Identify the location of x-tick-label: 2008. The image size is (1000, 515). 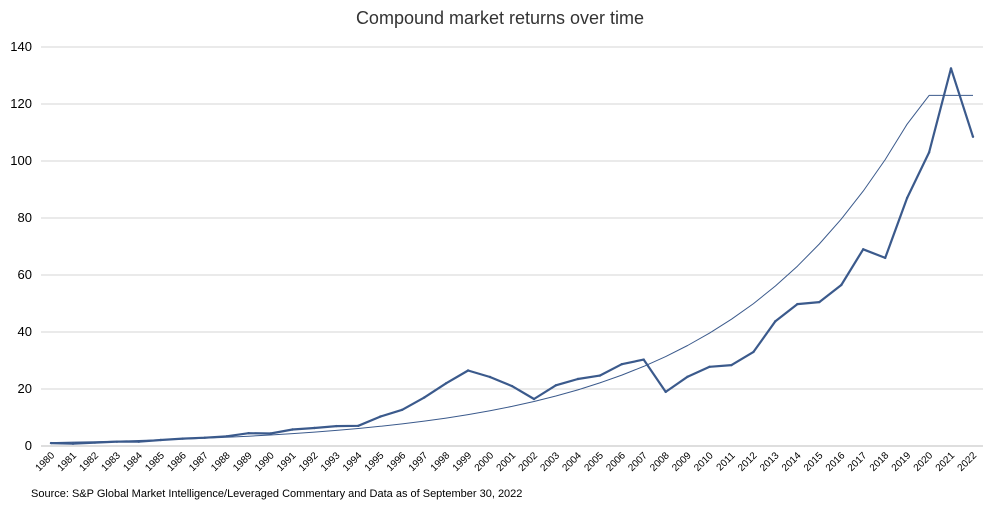
(660, 462).